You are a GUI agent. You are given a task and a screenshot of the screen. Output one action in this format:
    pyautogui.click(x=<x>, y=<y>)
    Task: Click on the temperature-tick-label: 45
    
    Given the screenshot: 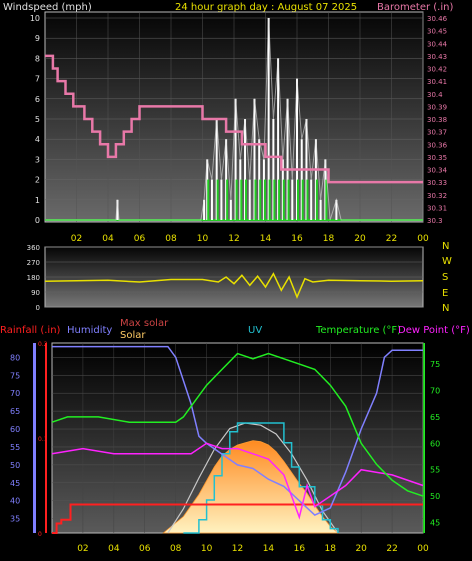 What is the action you would take?
    pyautogui.click(x=435, y=522)
    